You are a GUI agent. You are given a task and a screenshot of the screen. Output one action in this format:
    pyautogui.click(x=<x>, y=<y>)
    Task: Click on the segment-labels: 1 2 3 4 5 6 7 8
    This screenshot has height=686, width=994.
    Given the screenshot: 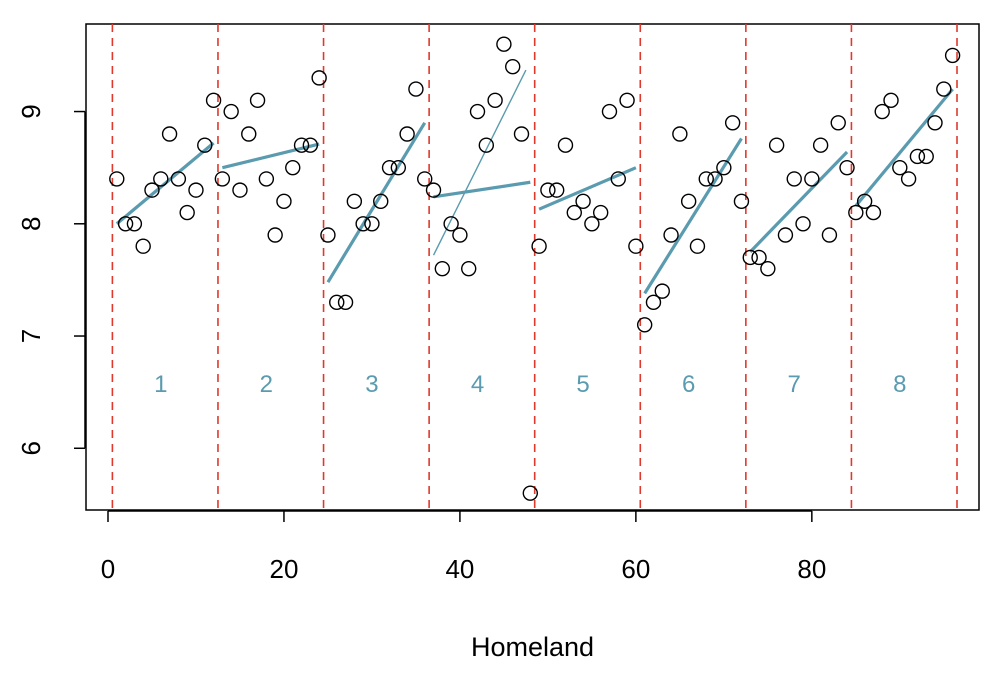 What is the action you would take?
    pyautogui.click(x=530, y=384)
    